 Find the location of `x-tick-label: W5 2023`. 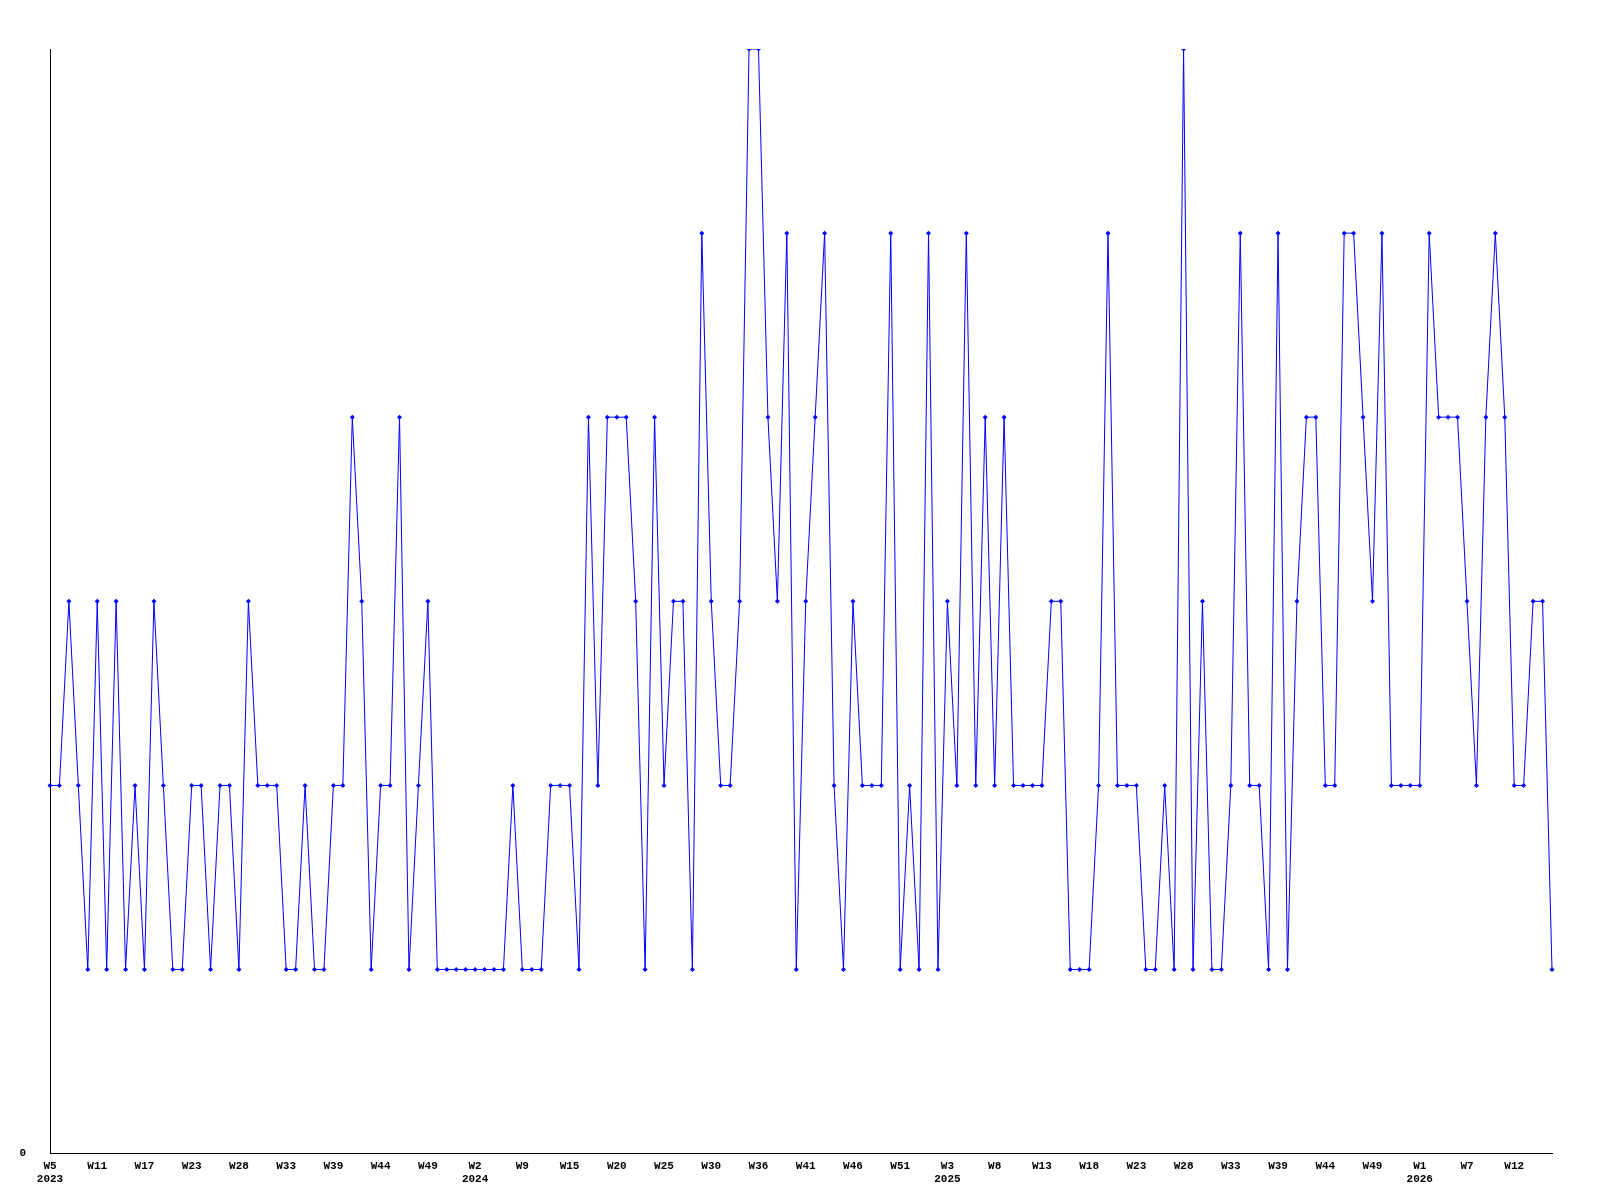

x-tick-label: W5 2023 is located at coordinates (50, 1172).